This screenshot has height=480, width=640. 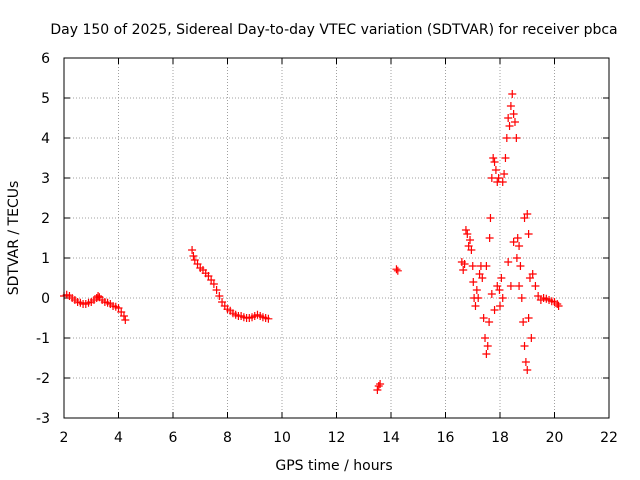 What do you see at coordinates (14, 238) in the screenshot?
I see `y-axis-label: SDTVAR / TECUs` at bounding box center [14, 238].